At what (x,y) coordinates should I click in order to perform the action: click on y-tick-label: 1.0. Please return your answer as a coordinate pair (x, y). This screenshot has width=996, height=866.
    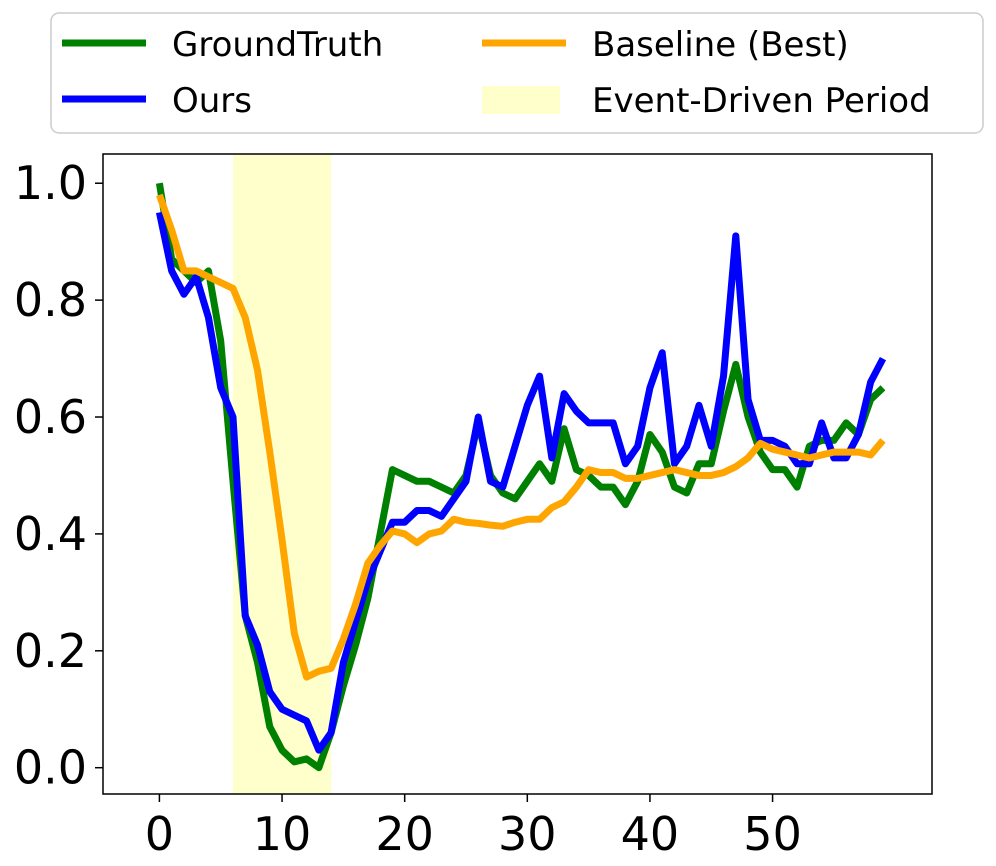
    Looking at the image, I should click on (50, 183).